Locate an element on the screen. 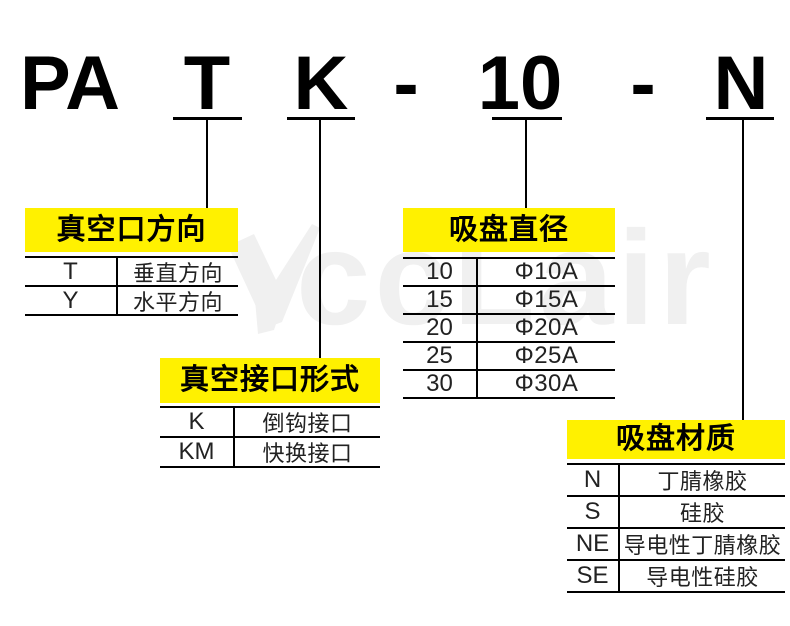 This screenshot has height=626, width=790. cell-desc: 硅胶 is located at coordinates (702, 513).